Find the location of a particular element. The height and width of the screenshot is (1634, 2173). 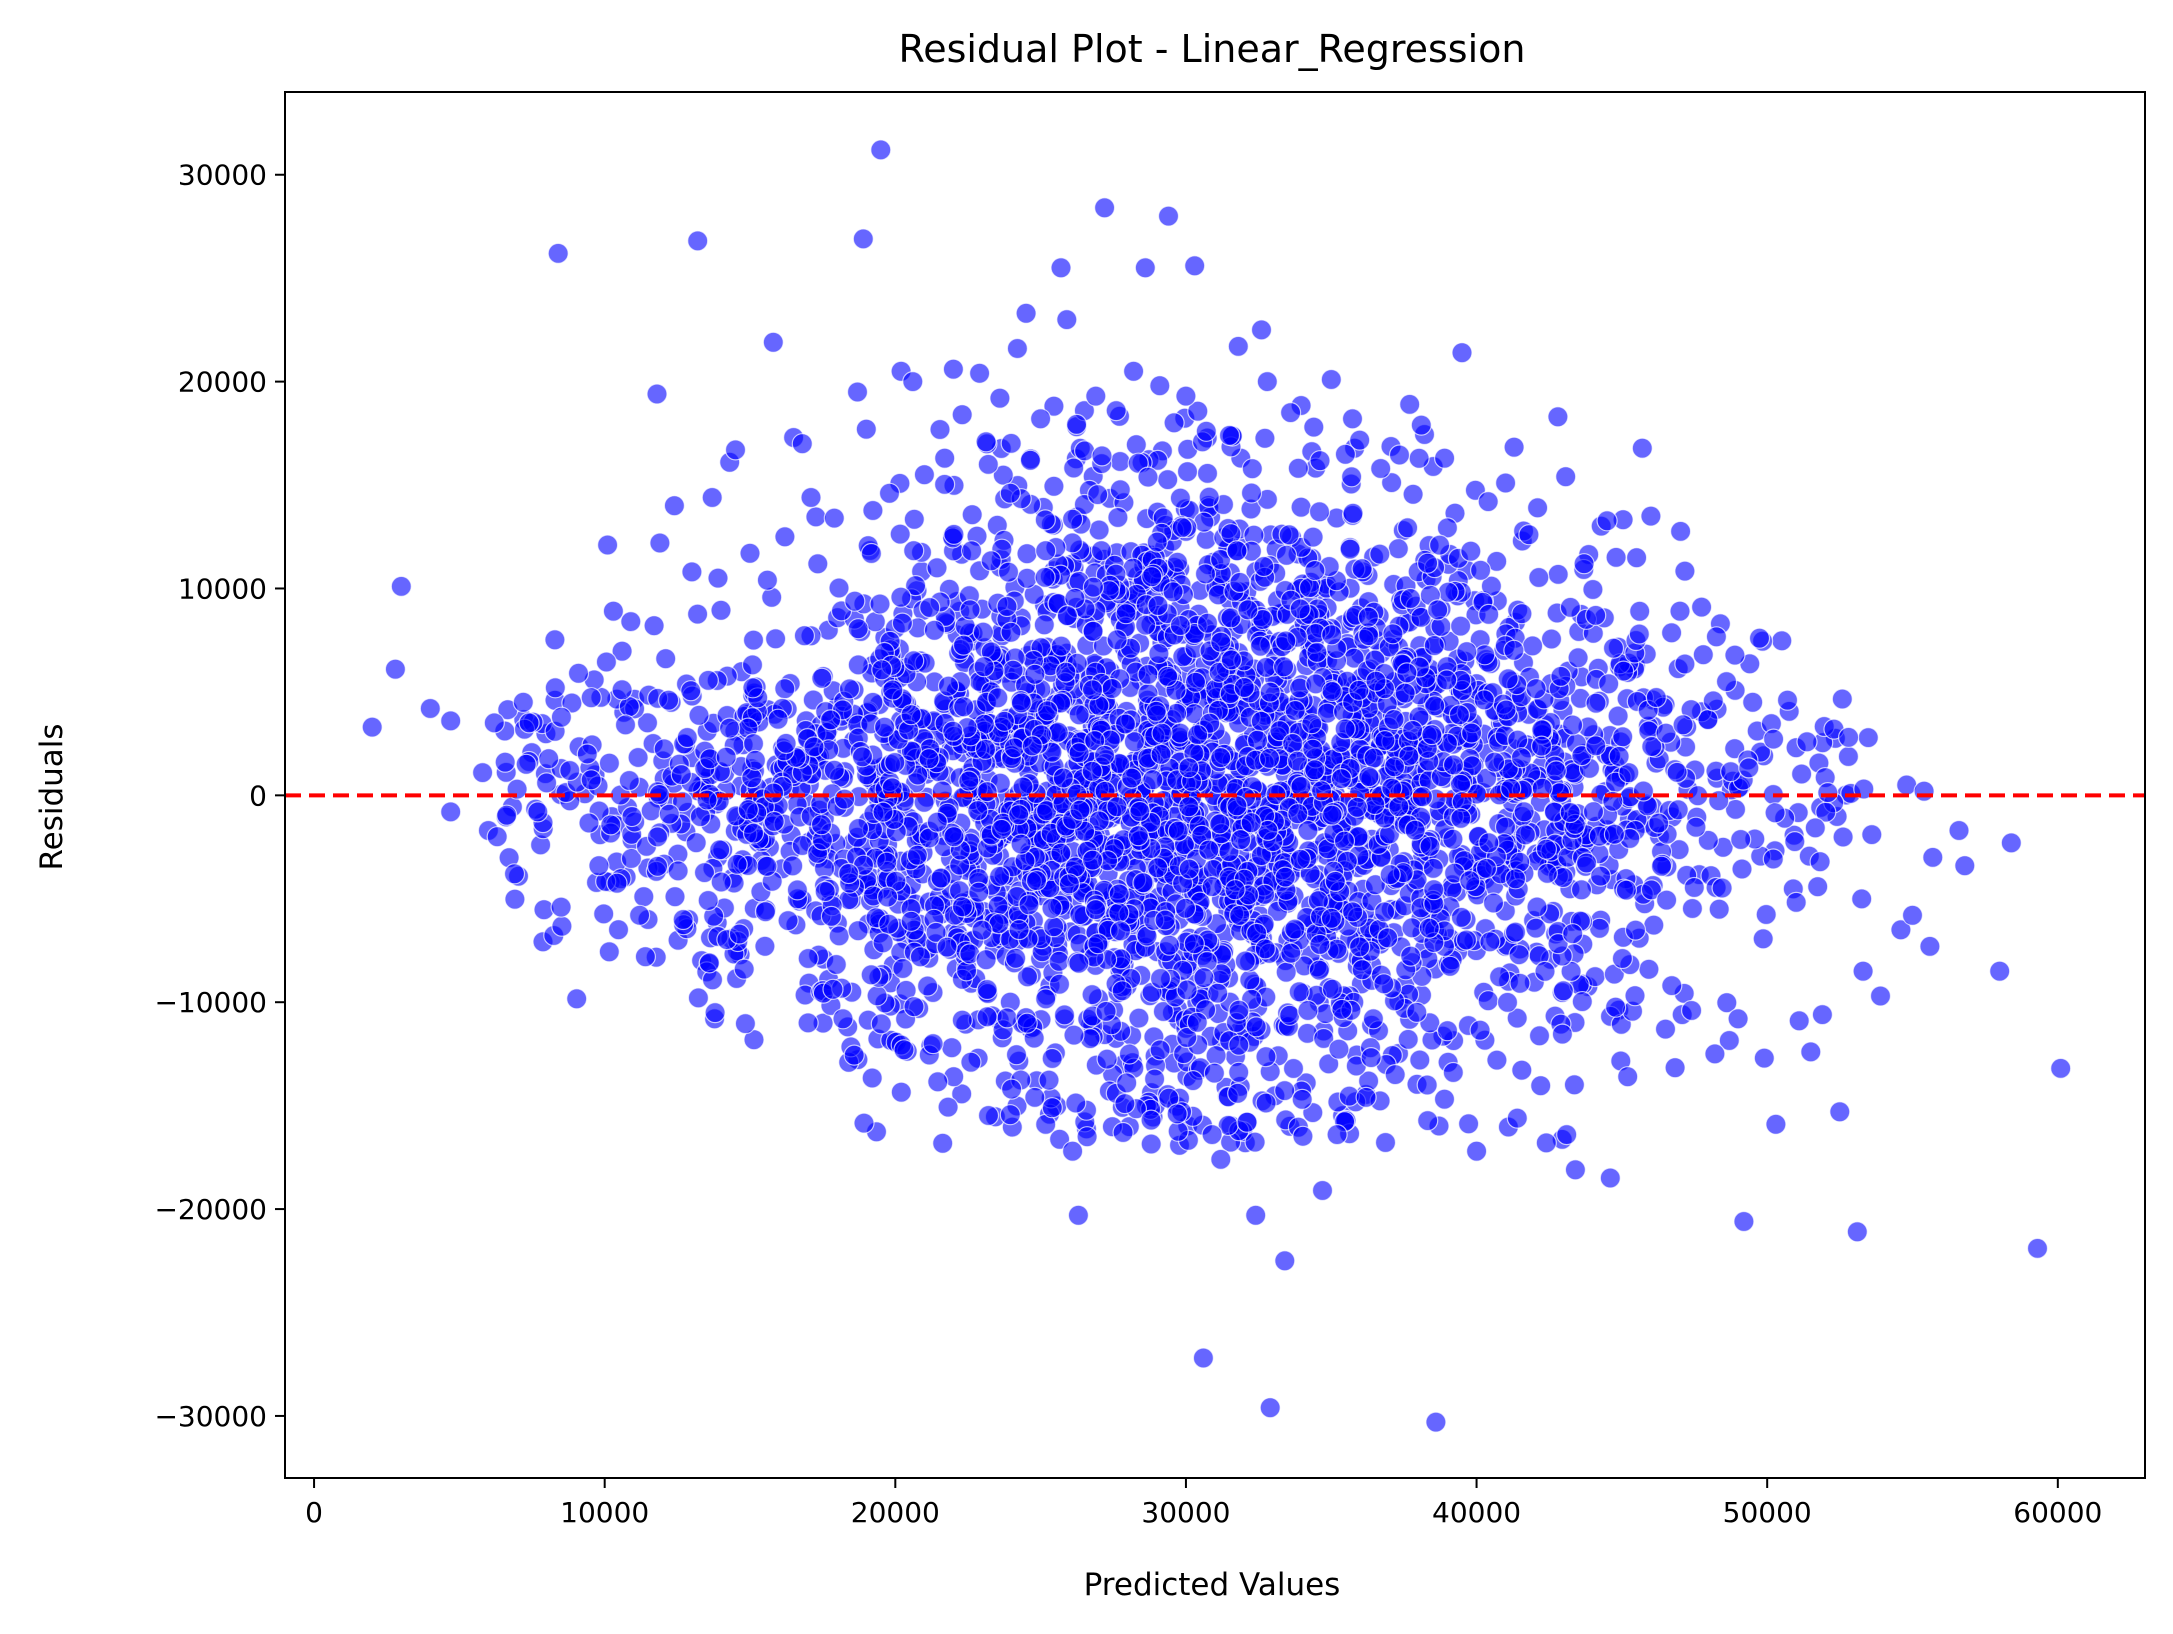

y-axis-label: Residuals is located at coordinates (52, 796).